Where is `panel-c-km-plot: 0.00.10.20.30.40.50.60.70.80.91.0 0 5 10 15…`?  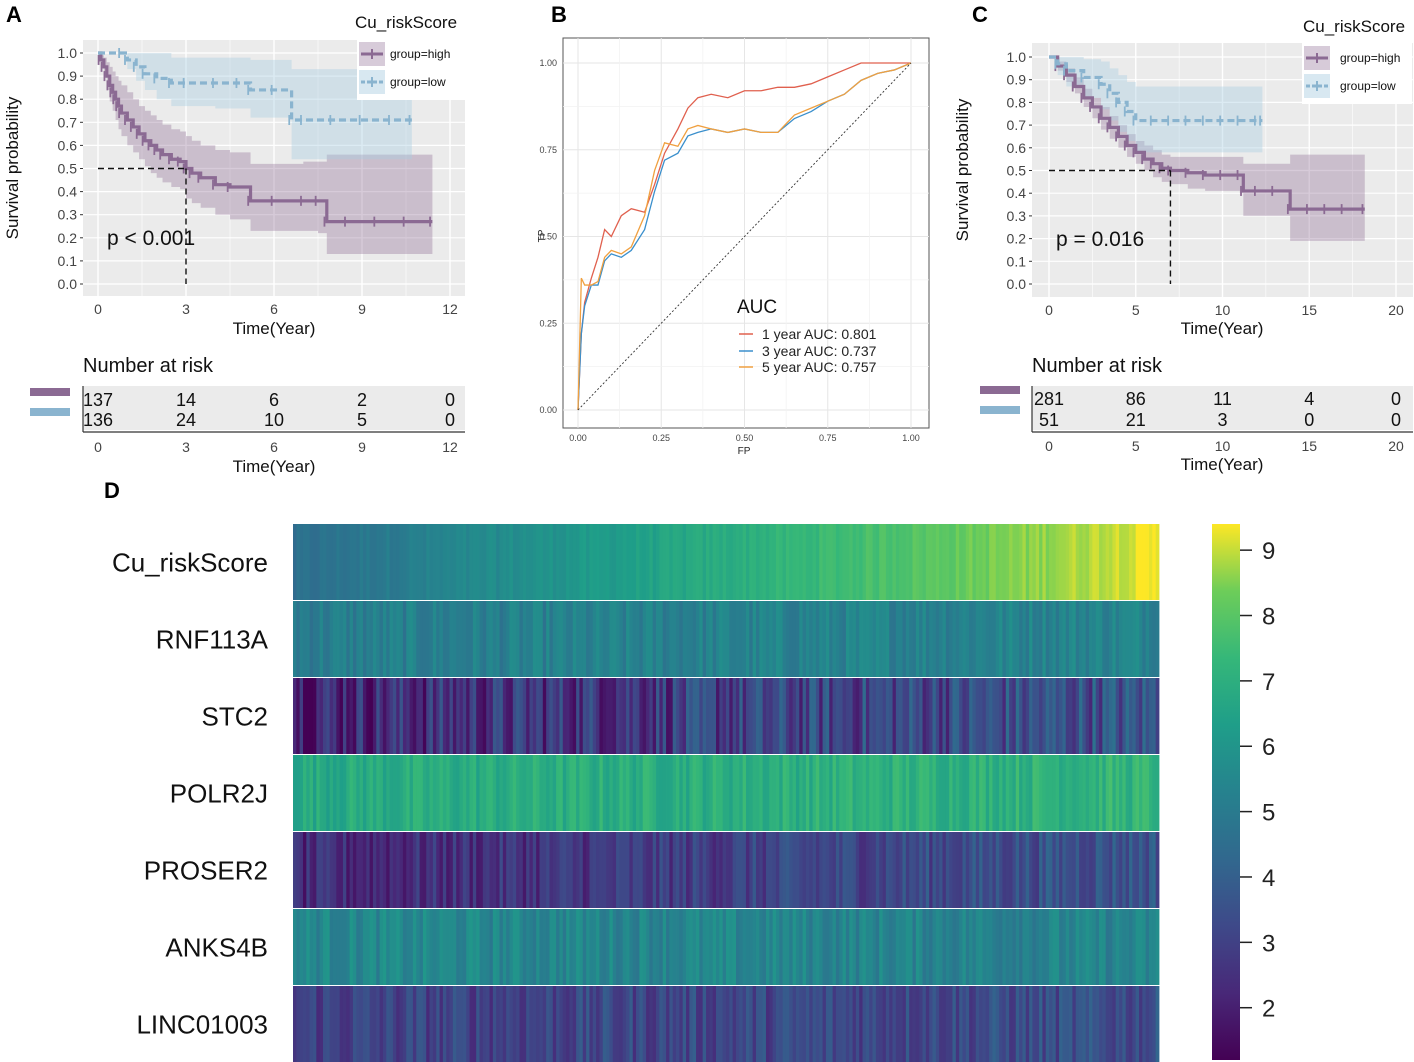 panel-c-km-plot: 0.00.10.20.30.40.50.60.70.80.91.0 0 5 10 15… is located at coordinates (1183, 245).